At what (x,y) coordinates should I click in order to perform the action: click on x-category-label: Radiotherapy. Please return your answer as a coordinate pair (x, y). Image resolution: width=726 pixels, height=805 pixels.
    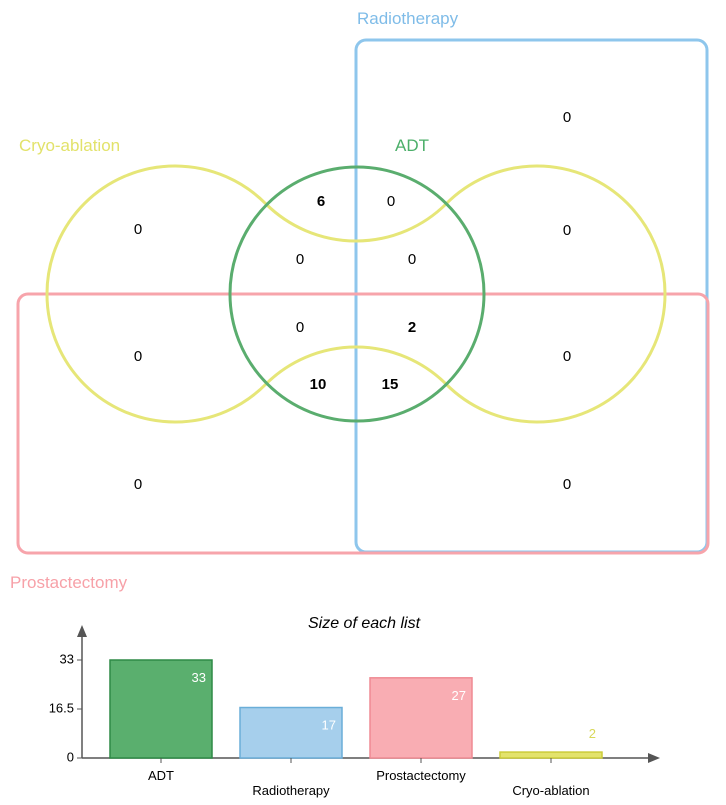
    Looking at the image, I should click on (291, 790).